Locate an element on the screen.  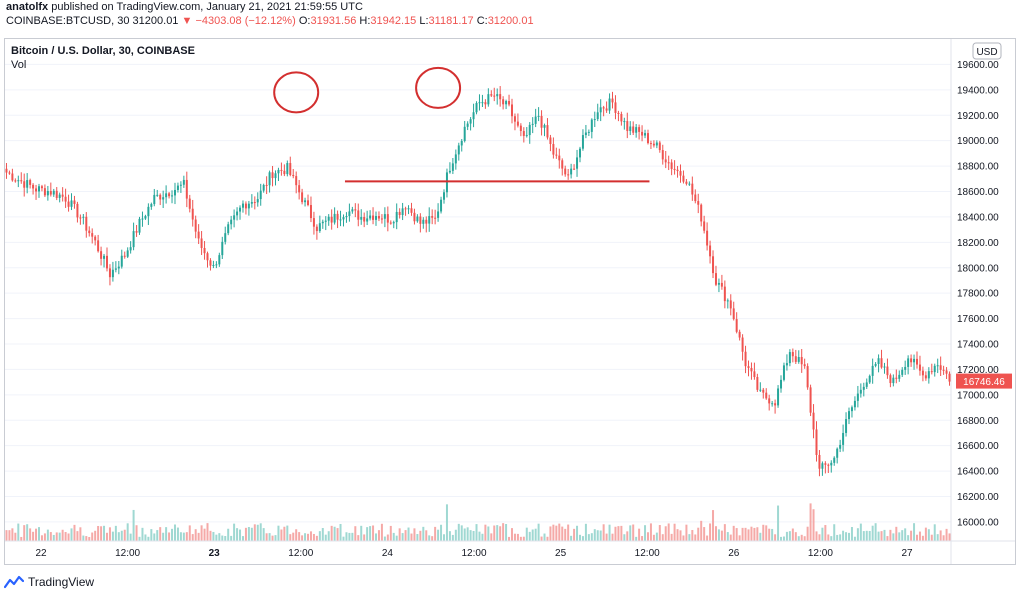
time-axis: 22 12:00 23 12:00 24 12:00 25 12:00 26 12:00 27 is located at coordinates (474, 553).